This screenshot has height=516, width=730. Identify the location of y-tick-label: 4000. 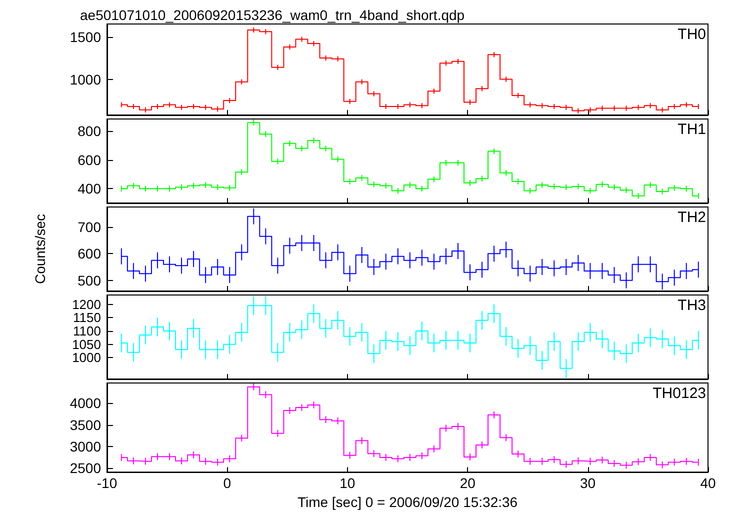
(86, 403).